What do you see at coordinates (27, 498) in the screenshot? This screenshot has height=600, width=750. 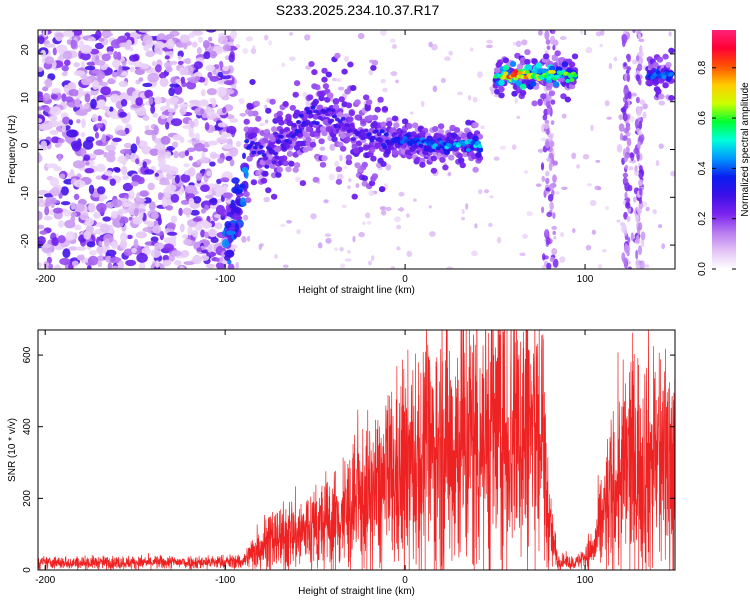 I see `y-tick-label: 200` at bounding box center [27, 498].